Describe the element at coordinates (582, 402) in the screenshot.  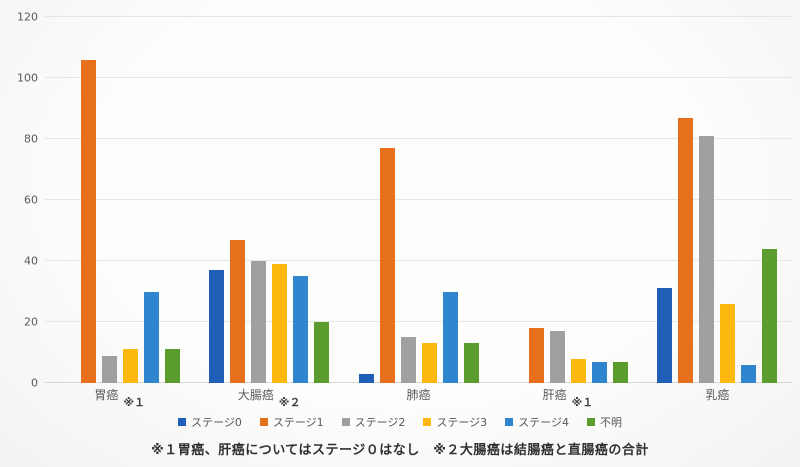
I see `x-label-note-3: ※１` at that location.